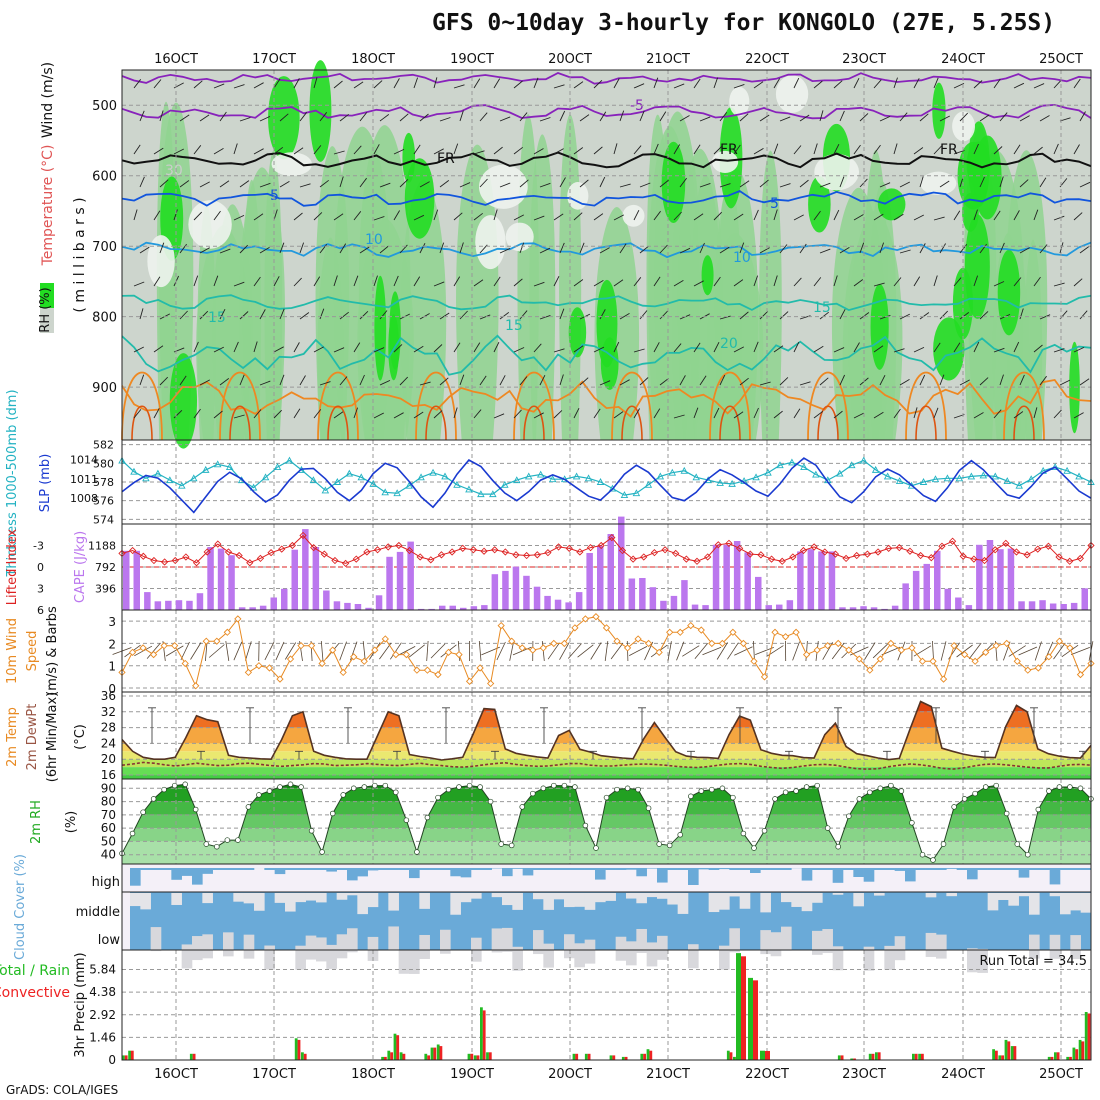 Image resolution: width=1100 pixels, height=1100 pixels. What do you see at coordinates (373, 59) in the screenshot?
I see `top-date-label: 18OCT` at bounding box center [373, 59].